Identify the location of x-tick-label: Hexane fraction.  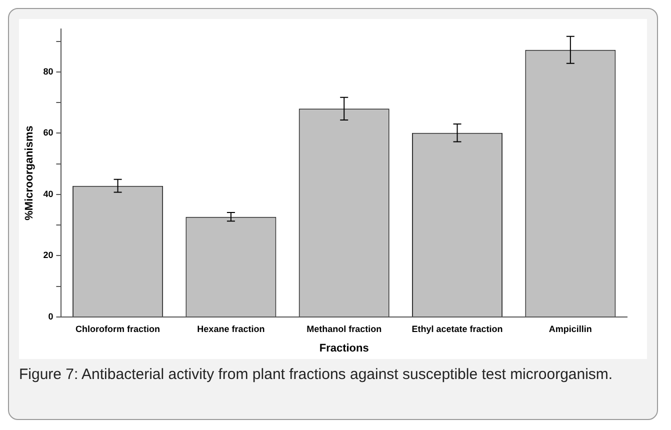
(231, 329).